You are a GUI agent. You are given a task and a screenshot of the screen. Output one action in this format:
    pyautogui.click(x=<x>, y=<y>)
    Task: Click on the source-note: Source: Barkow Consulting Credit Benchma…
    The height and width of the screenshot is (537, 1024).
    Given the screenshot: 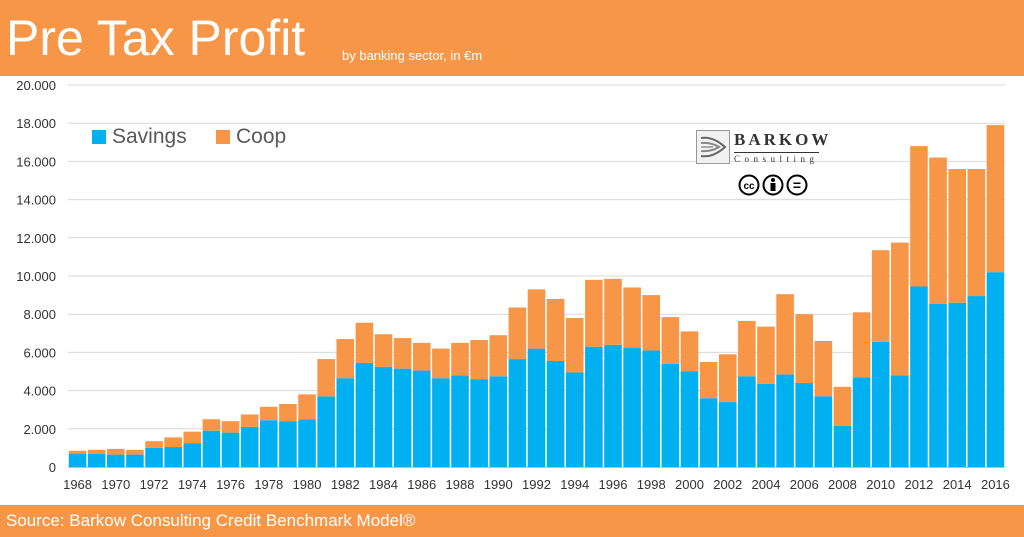 What is the action you would take?
    pyautogui.click(x=211, y=520)
    